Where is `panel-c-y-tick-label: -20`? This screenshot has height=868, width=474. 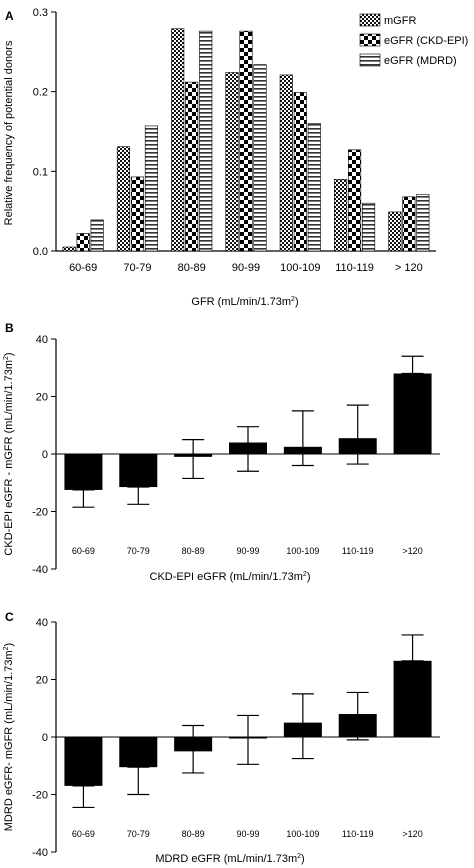 panel-c-y-tick-label: -20 is located at coordinates (40, 796).